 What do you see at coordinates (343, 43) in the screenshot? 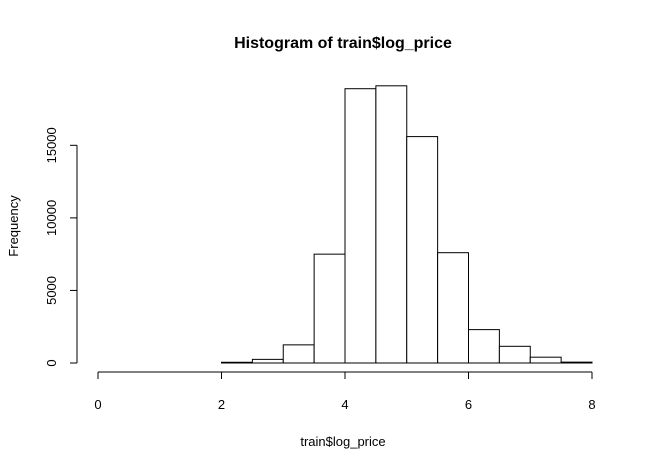
I see `chart-title: Histogram of train$log_price` at bounding box center [343, 43].